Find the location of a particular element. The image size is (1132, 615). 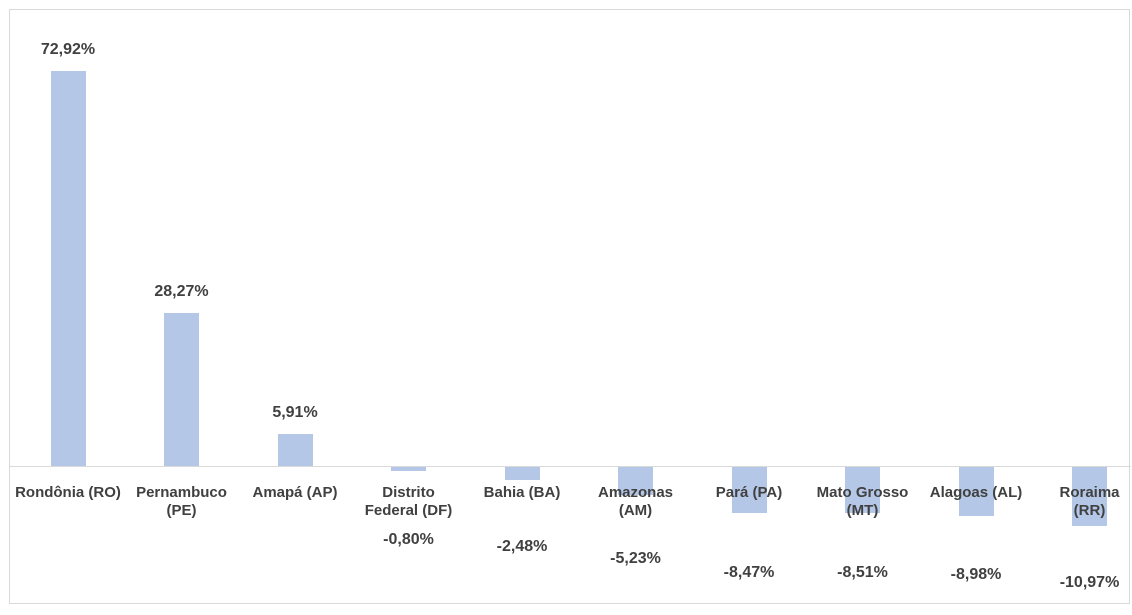

data-label: -2,48% is located at coordinates (522, 547).